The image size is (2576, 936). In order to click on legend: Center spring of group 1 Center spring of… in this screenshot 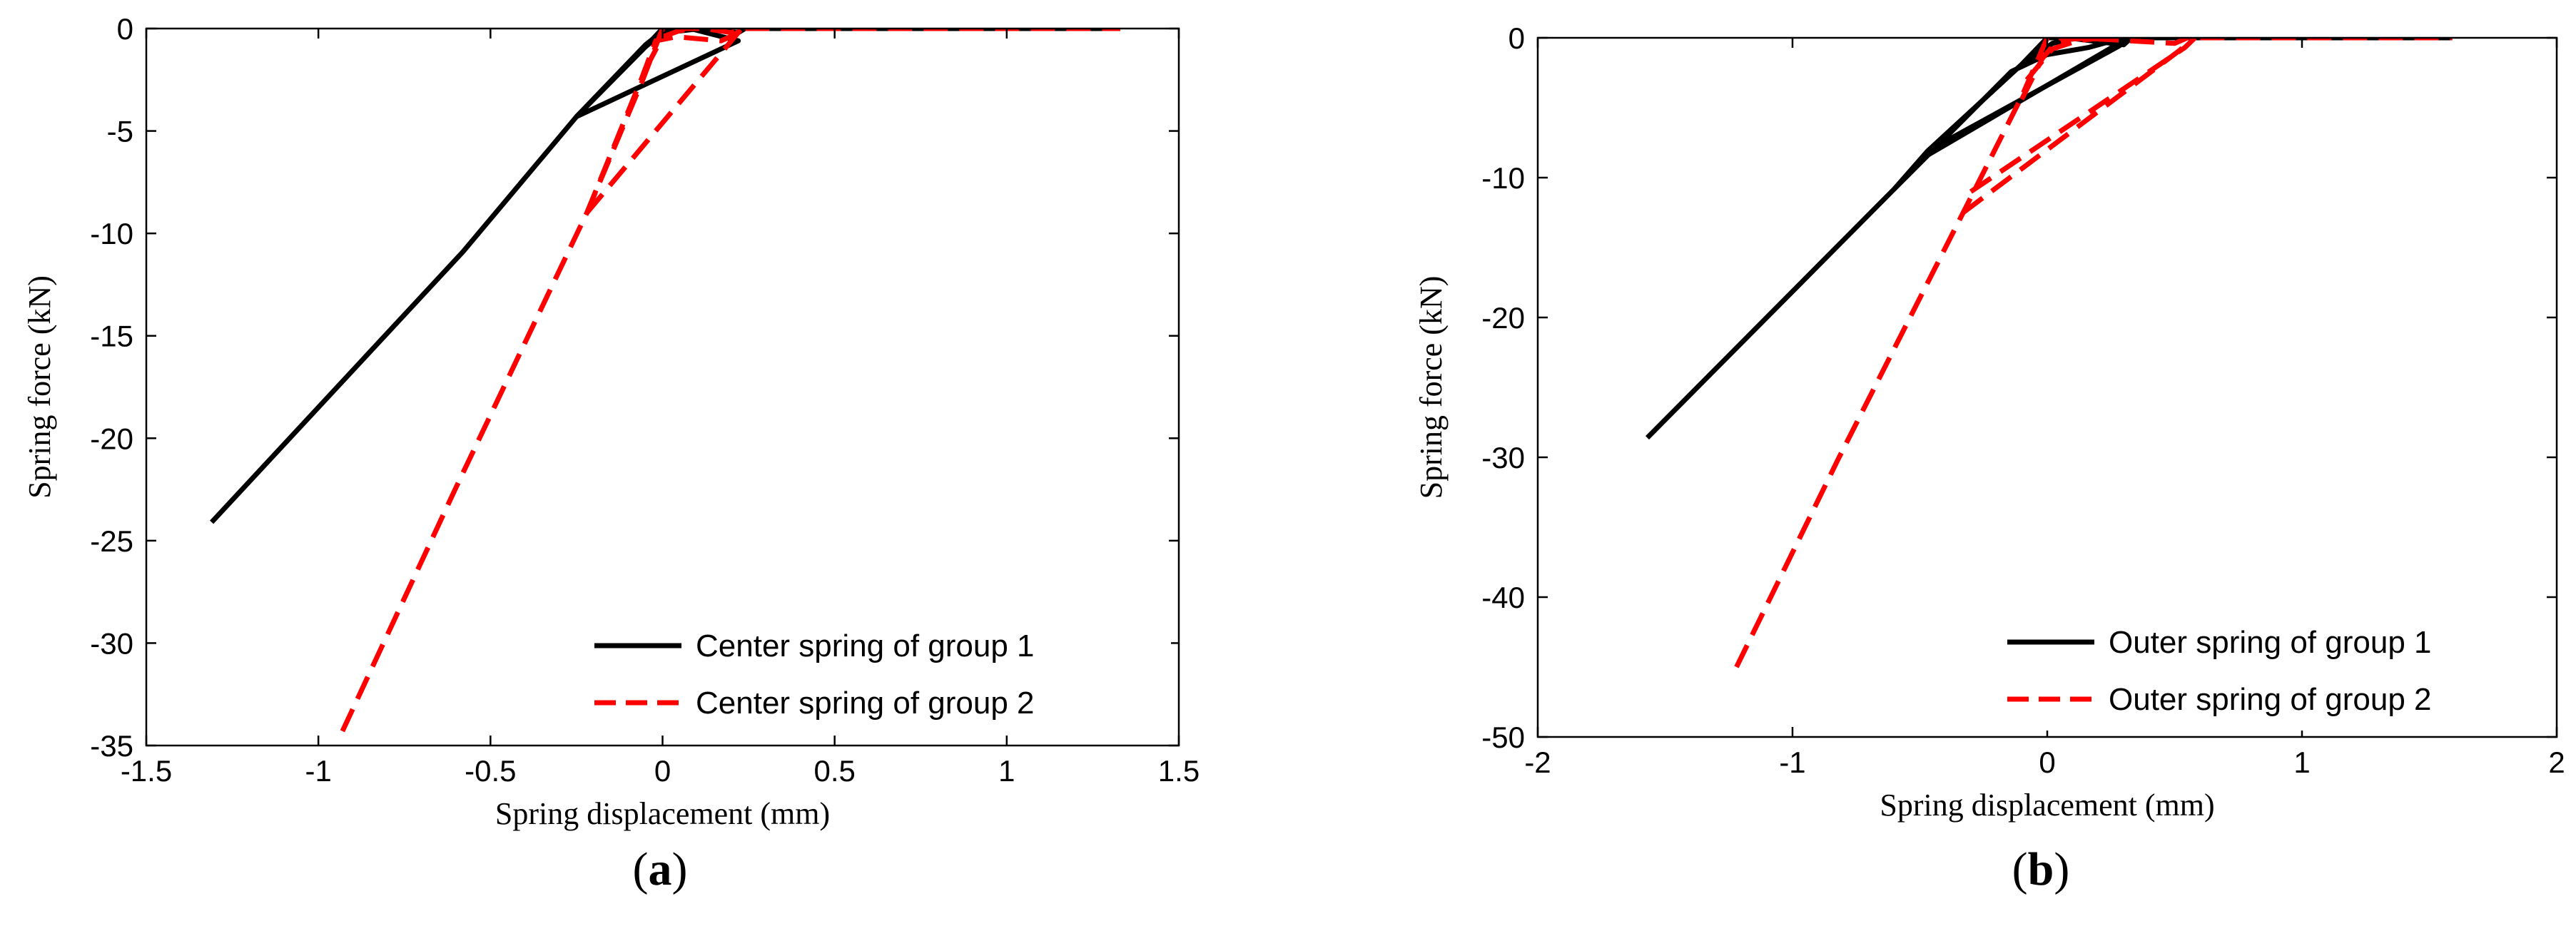, I will do `click(876, 672)`.